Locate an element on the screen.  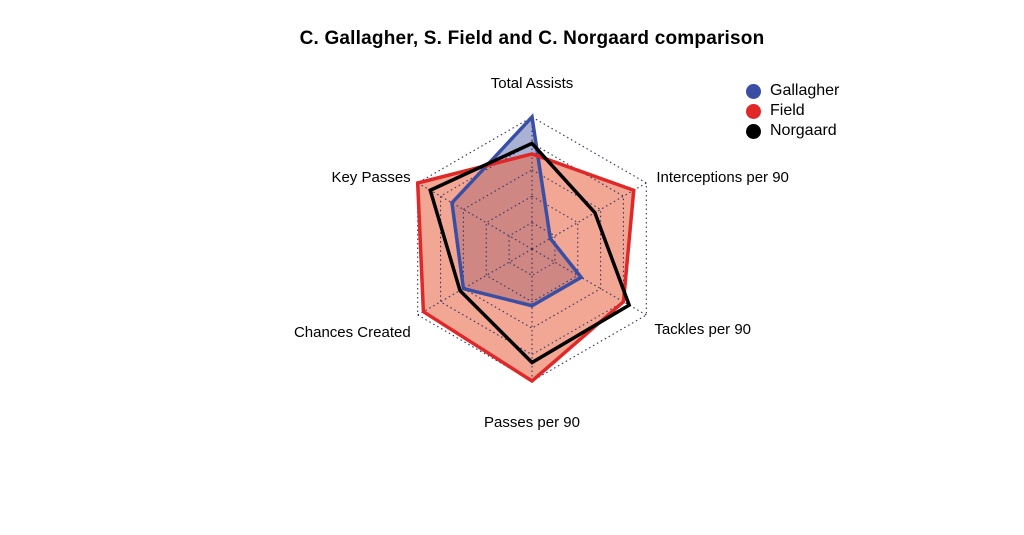
legend: Gallagher Field Norgaard is located at coordinates (792, 111).